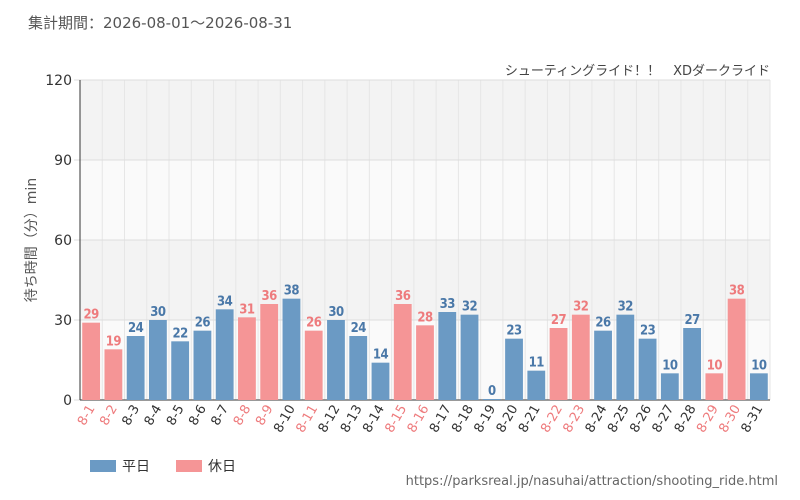  I want to click on x-tick-label: 8-27, so click(664, 419).